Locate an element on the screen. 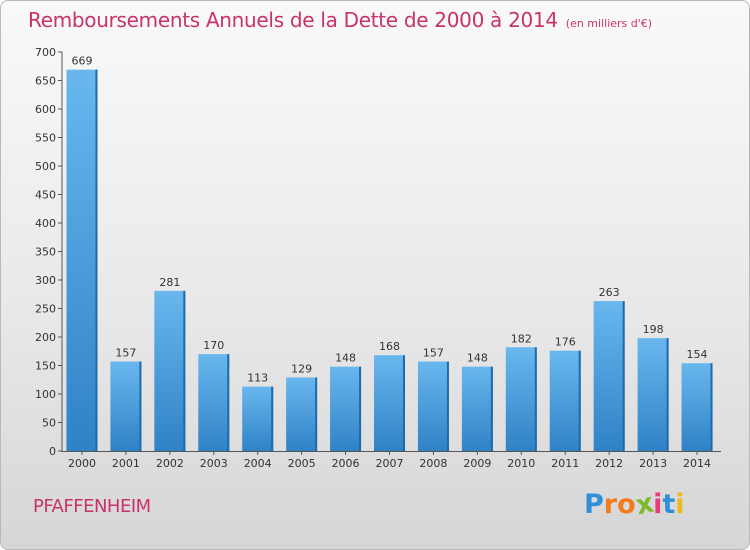  x-tick-label: 2004 is located at coordinates (258, 463).